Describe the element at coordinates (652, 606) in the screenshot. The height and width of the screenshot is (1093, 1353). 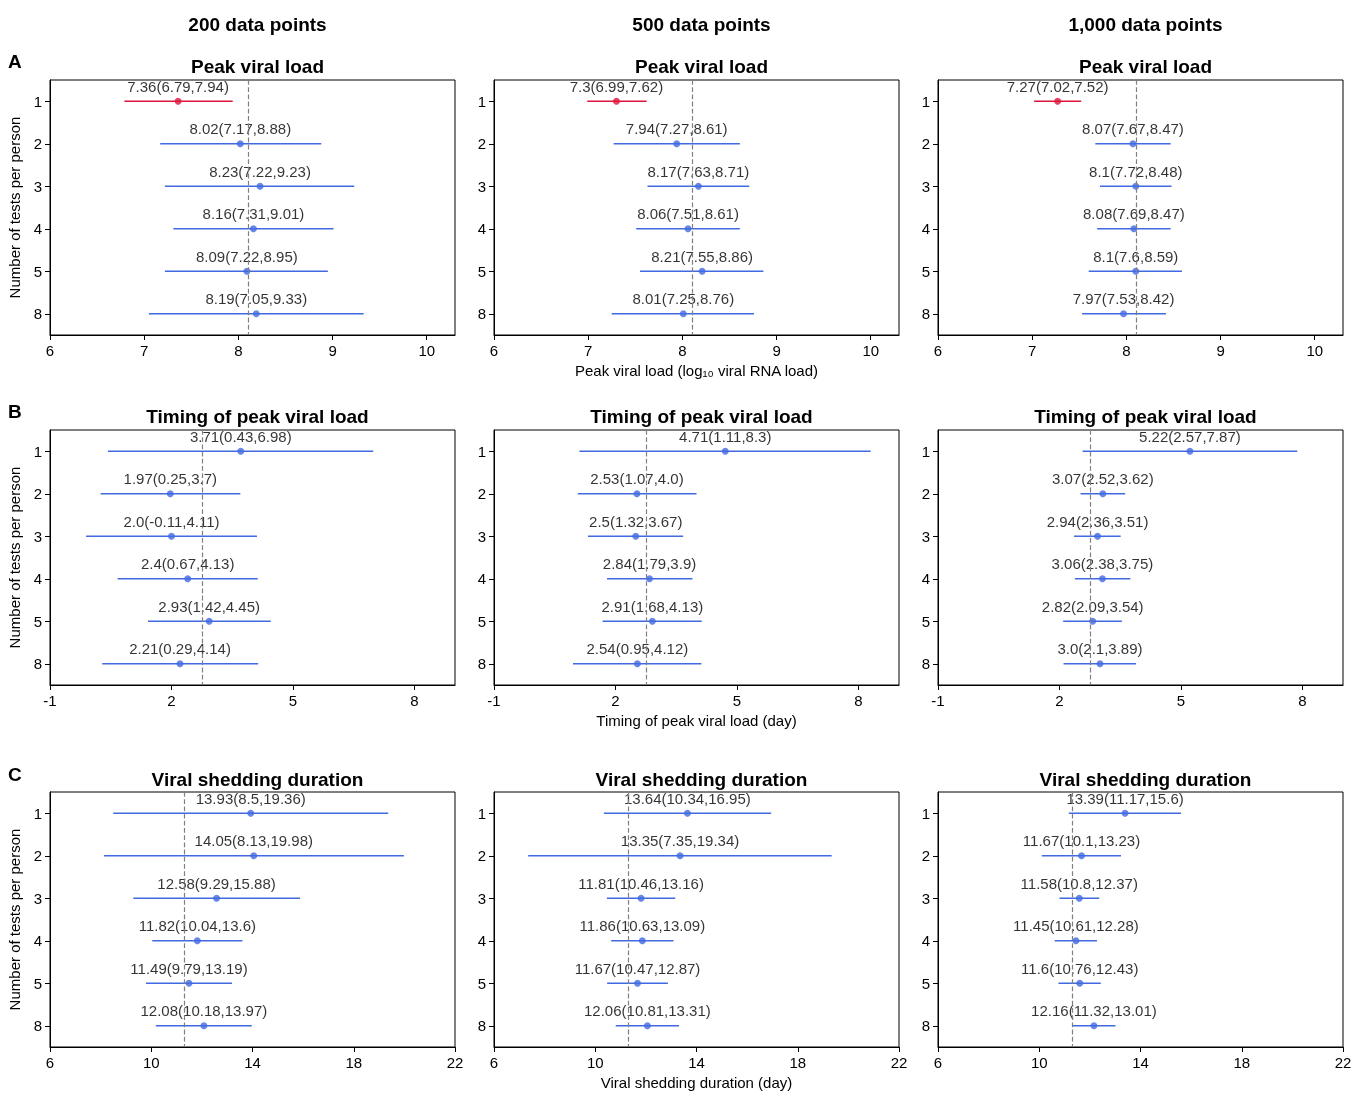
I see `data-label: 2.91(1.68,4.13)` at that location.